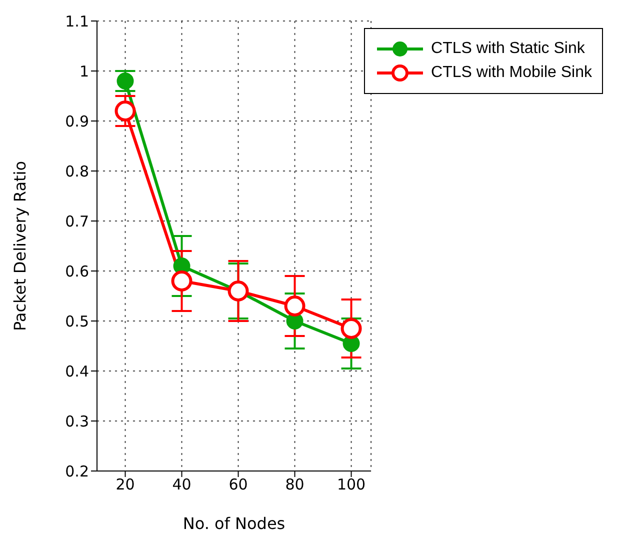 The height and width of the screenshot is (541, 625). What do you see at coordinates (77, 321) in the screenshot?
I see `y-tick-label: 0.5` at bounding box center [77, 321].